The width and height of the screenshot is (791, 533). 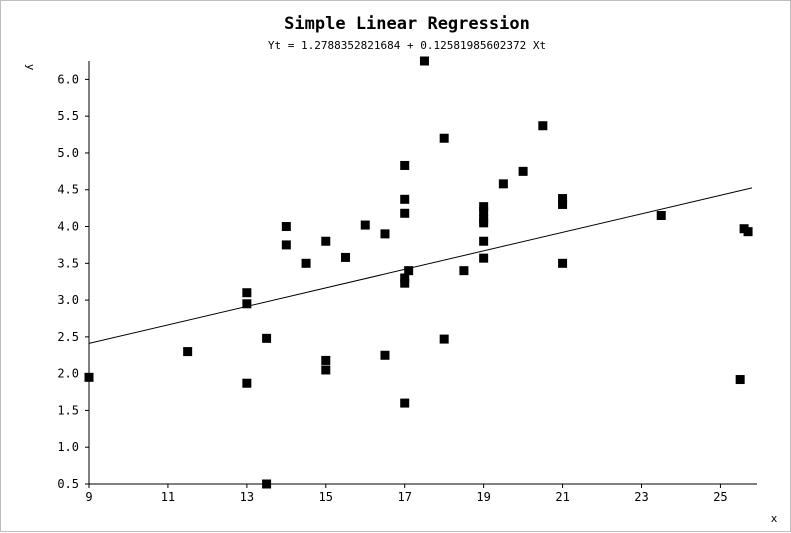 I want to click on y-tick-label: 3.5, so click(x=68, y=263).